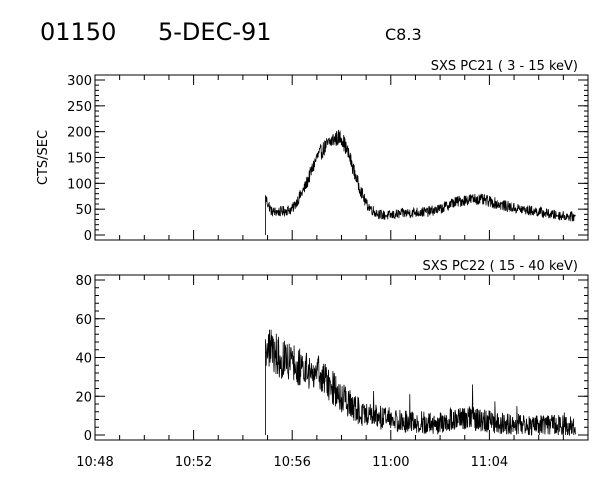 The height and width of the screenshot is (480, 600). What do you see at coordinates (500, 266) in the screenshot?
I see `panel-title: SXS PC22 ( 15 - 40 keV)` at bounding box center [500, 266].